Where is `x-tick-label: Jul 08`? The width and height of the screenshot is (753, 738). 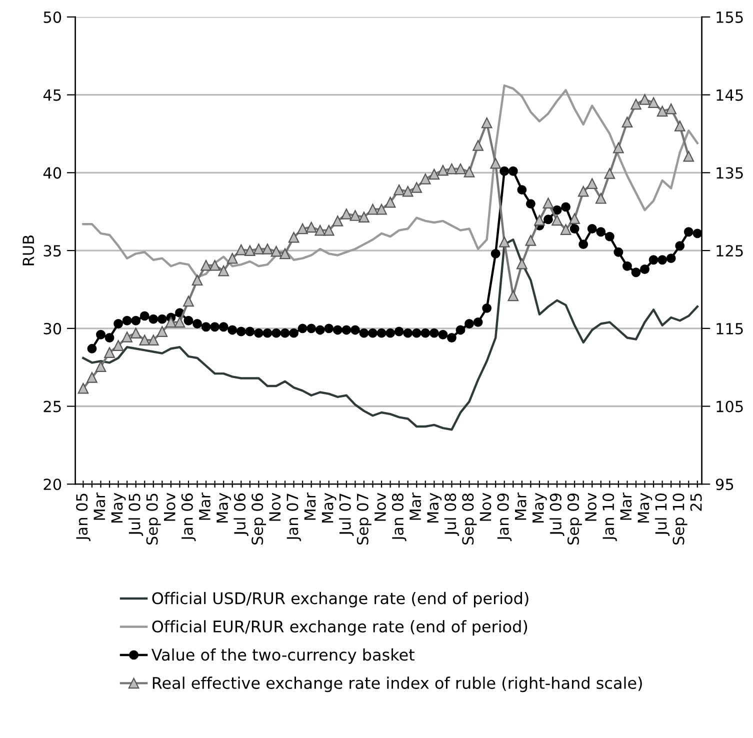 x-tick-label: Jul 08 is located at coordinates (451, 515).